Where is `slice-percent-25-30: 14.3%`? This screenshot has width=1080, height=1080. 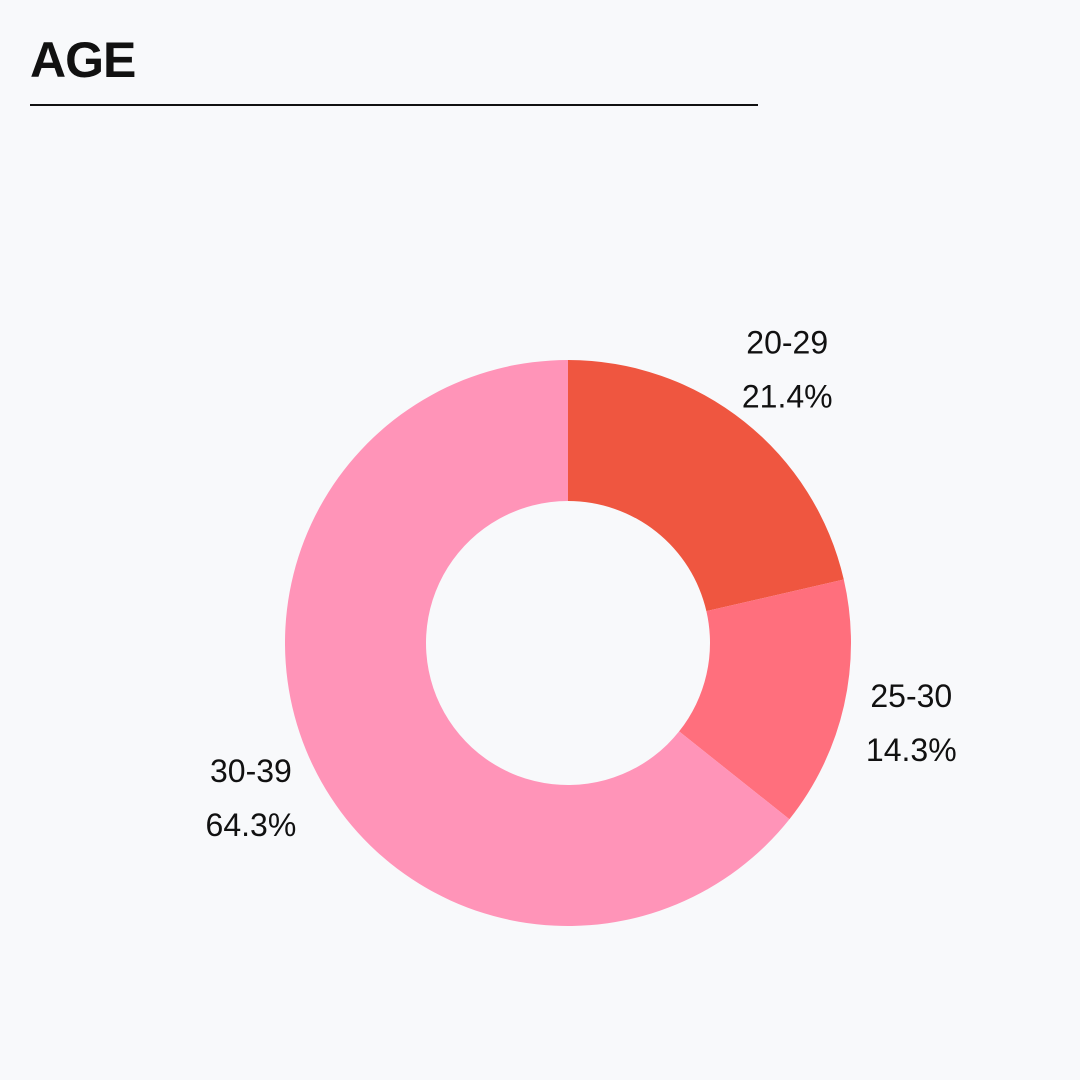
slice-percent-25-30: 14.3% is located at coordinates (911, 750).